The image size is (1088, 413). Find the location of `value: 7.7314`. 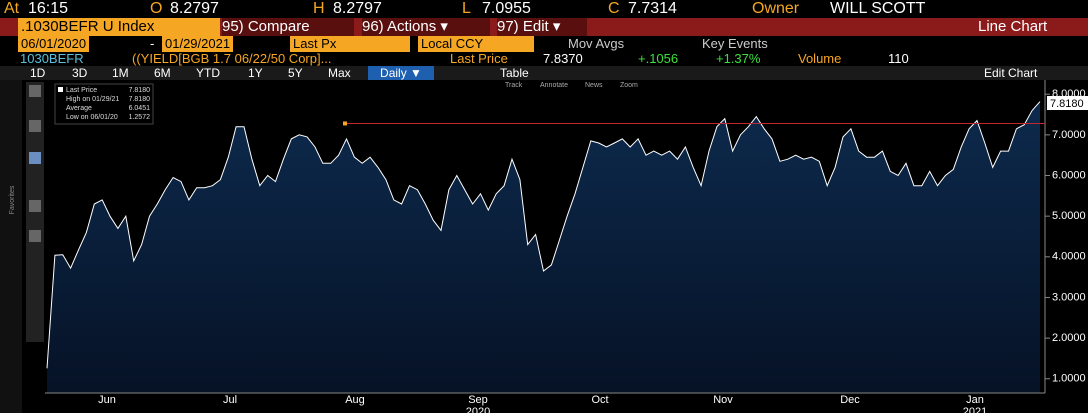

value: 7.7314 is located at coordinates (652, 8).